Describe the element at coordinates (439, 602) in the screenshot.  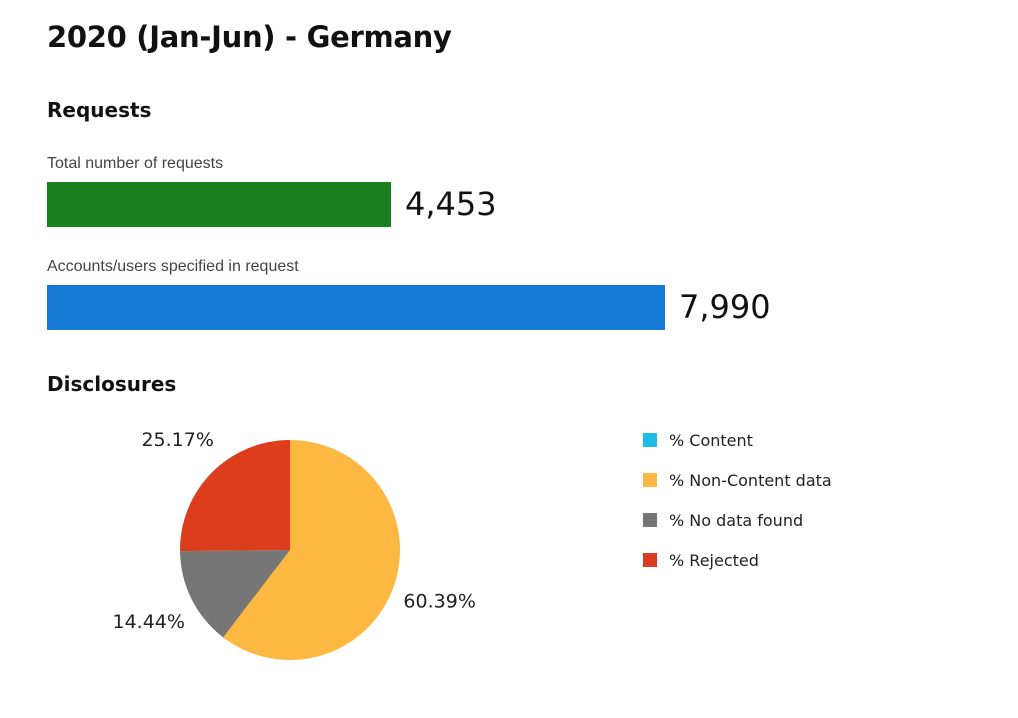
I see `pie-data-label: 60.39%` at that location.